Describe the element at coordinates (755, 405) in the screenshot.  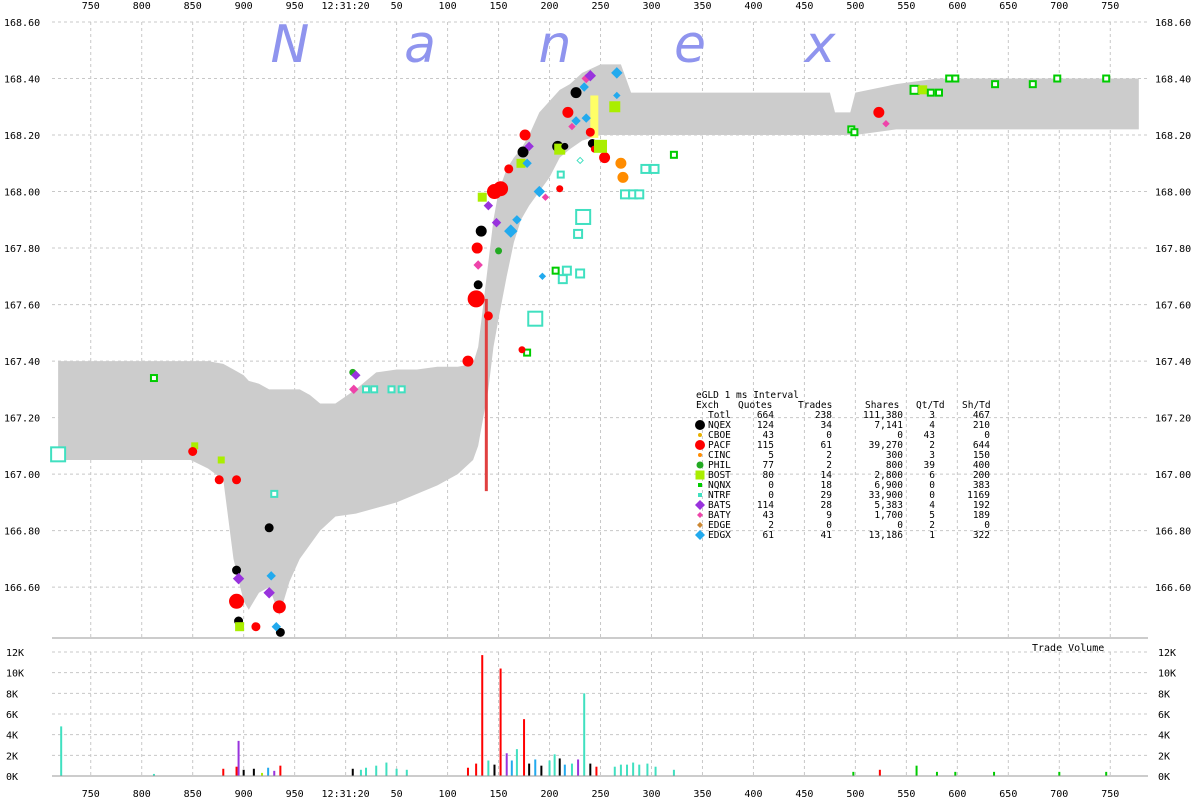
I see `legend-header-cell: Quotes` at that location.